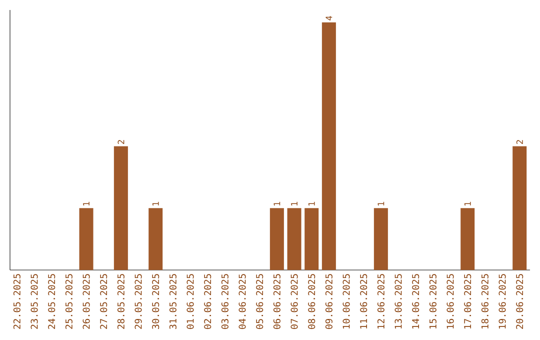  Describe the element at coordinates (328, 301) in the screenshot. I see `x-tick-label: 09.06.2025` at that location.